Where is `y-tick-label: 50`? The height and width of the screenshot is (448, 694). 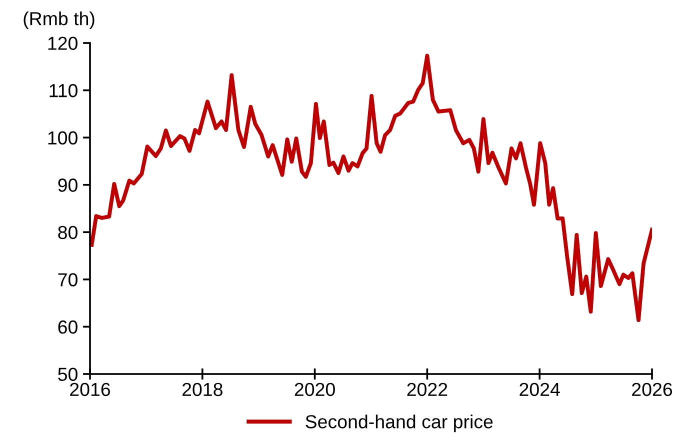
y-tick-label: 50 is located at coordinates (68, 374).